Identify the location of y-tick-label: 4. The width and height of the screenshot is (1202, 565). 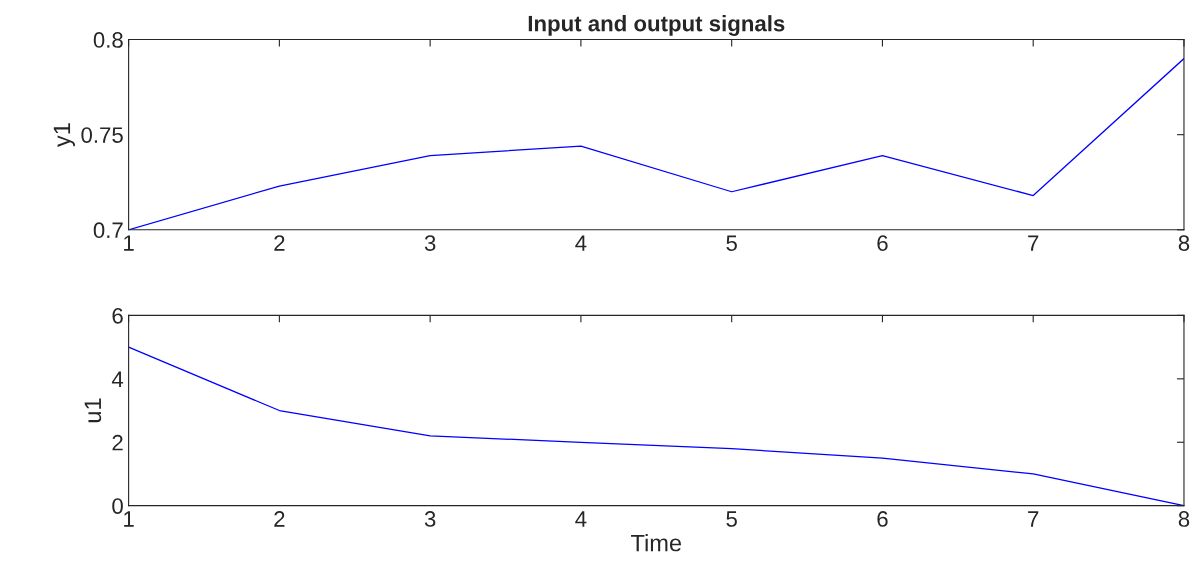
(117, 379).